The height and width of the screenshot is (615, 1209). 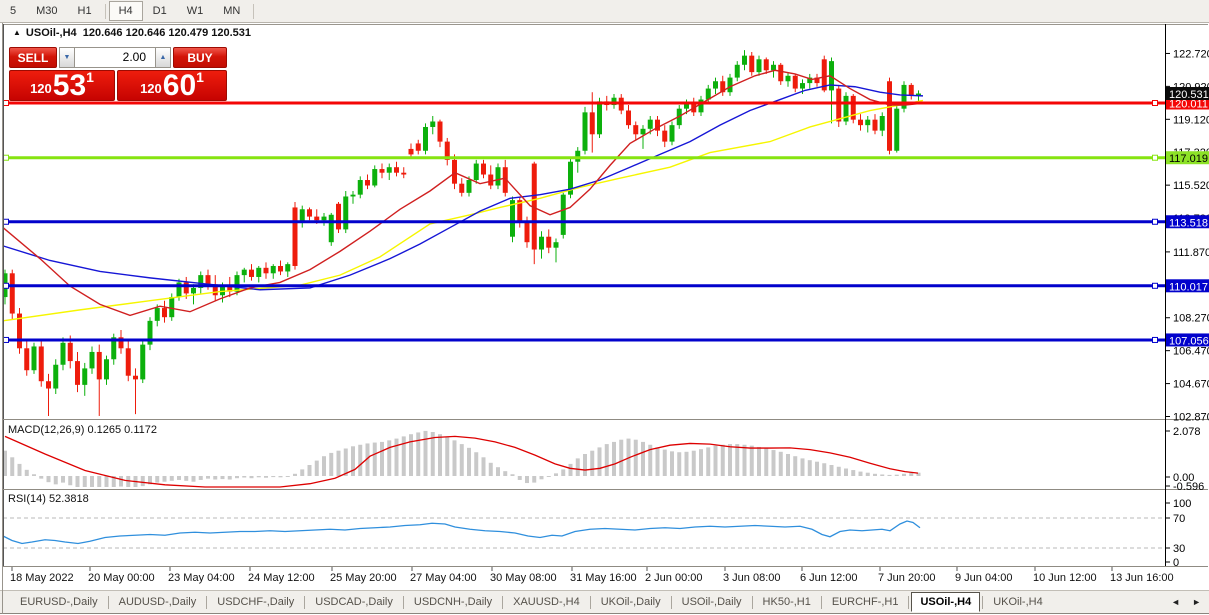 I want to click on timeframe-button-d1: D1, so click(x=159, y=11).